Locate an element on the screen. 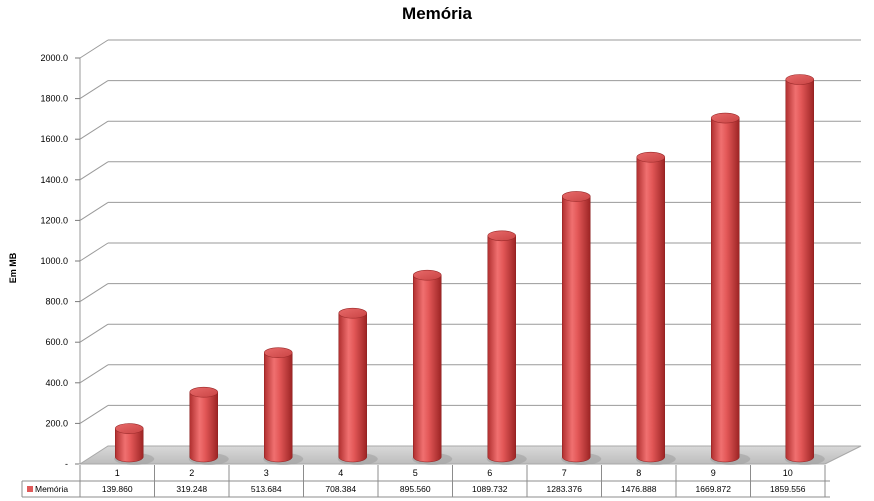 Image resolution: width=874 pixels, height=501 pixels. x-tick-label: 8 is located at coordinates (638, 473).